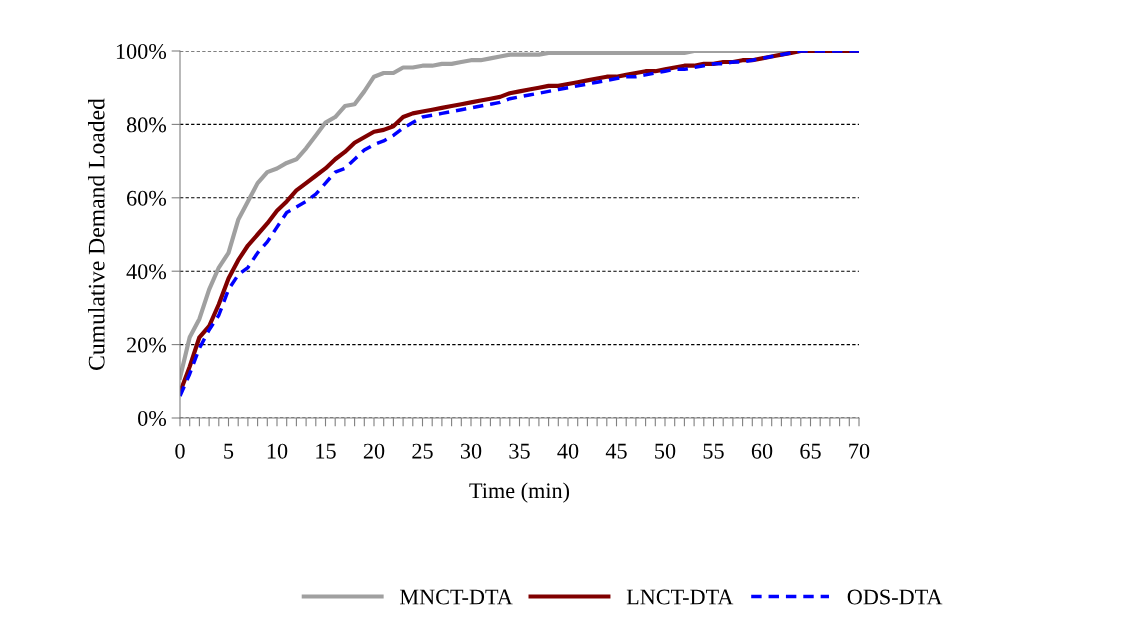 This screenshot has width=1133, height=629. Describe the element at coordinates (665, 451) in the screenshot. I see `x-tick-label: 50` at that location.